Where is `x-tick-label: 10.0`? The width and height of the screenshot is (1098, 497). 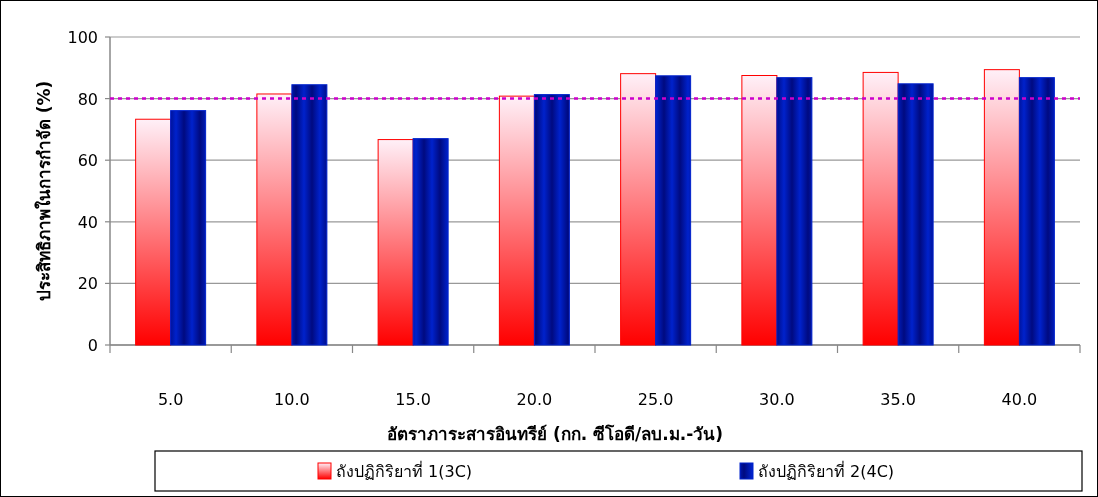 x-tick-label: 10.0 is located at coordinates (292, 399).